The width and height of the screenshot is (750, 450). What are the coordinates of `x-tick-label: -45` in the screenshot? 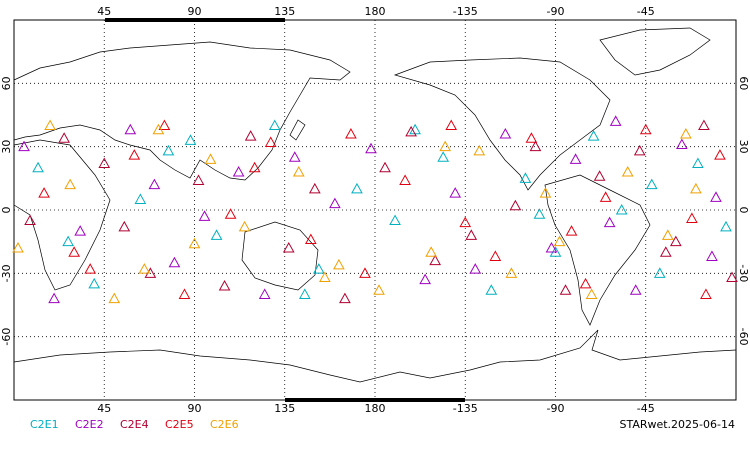 It's located at (646, 11).